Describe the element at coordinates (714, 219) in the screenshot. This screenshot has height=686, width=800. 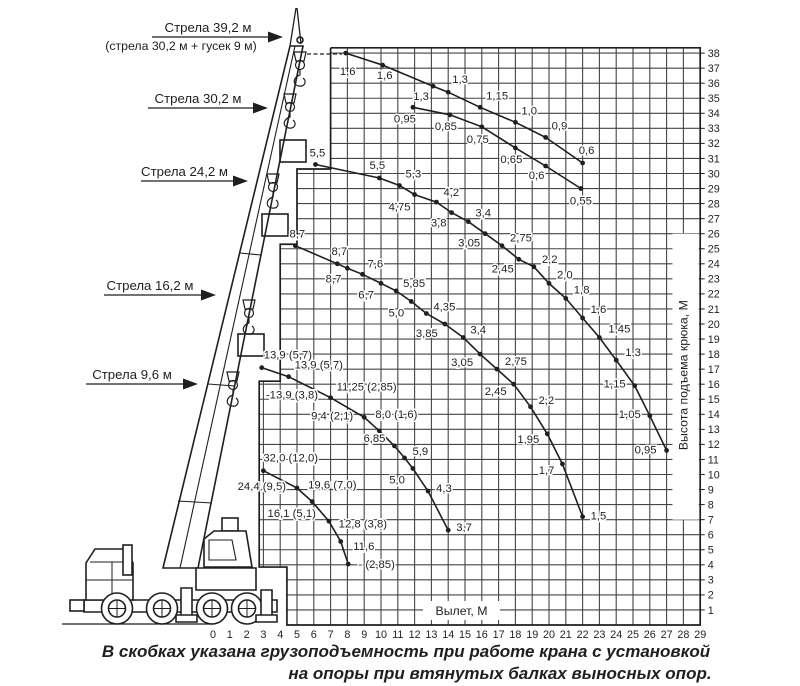
I see `y-tick-label: 27` at that location.